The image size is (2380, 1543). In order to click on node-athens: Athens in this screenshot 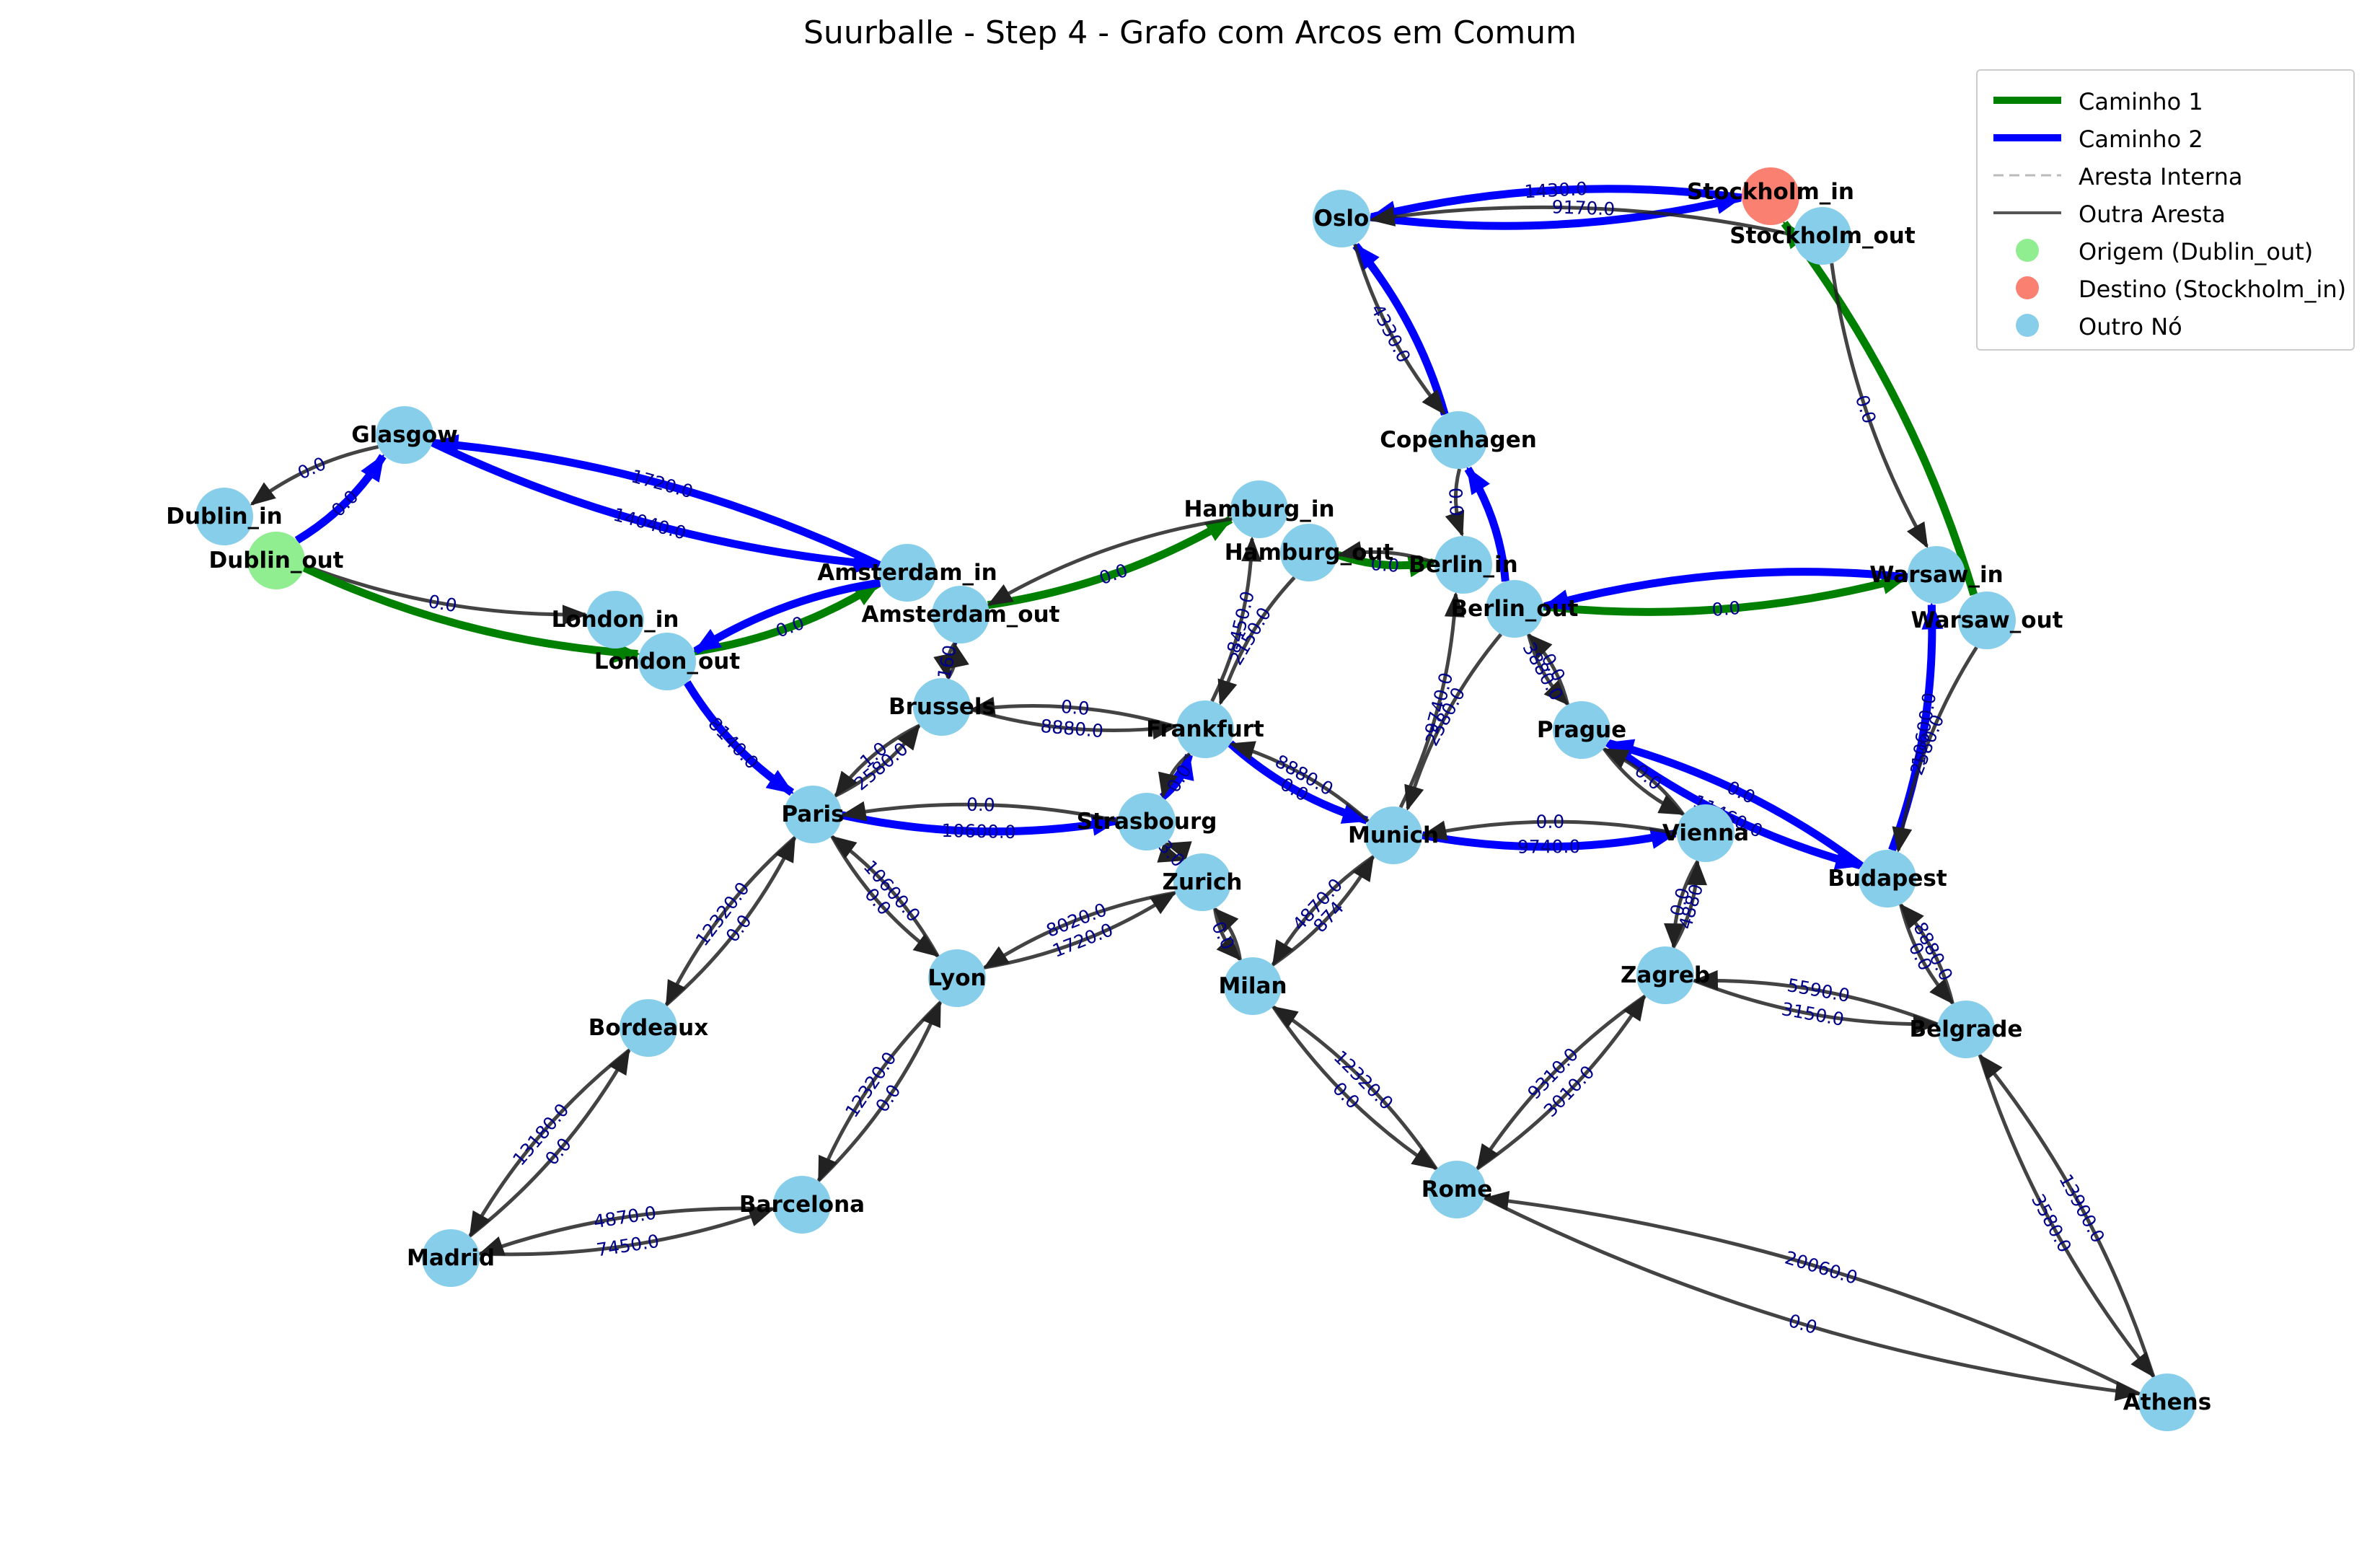, I will do `click(2167, 1402)`.